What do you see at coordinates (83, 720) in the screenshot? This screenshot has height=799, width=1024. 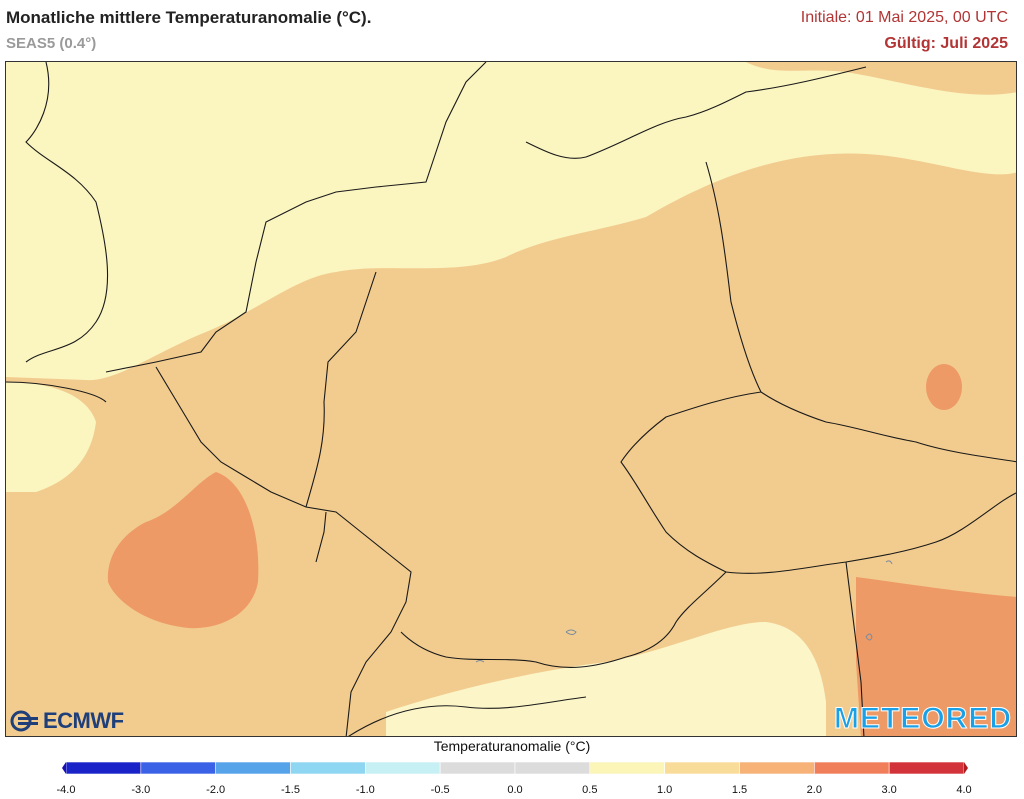 I see `ecmwf-wordmark: ECMWF` at bounding box center [83, 720].